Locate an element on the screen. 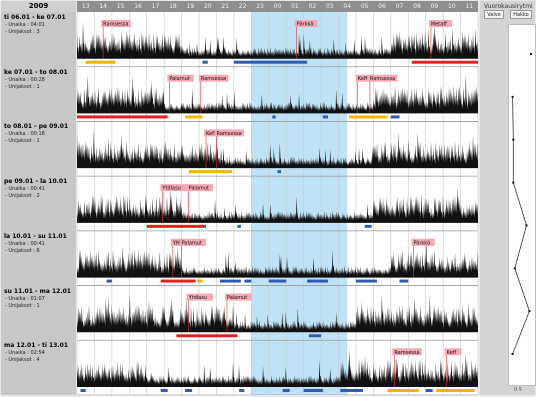 Image resolution: width=536 pixels, height=397 pixels. scale-label: 0.5 is located at coordinates (518, 390).